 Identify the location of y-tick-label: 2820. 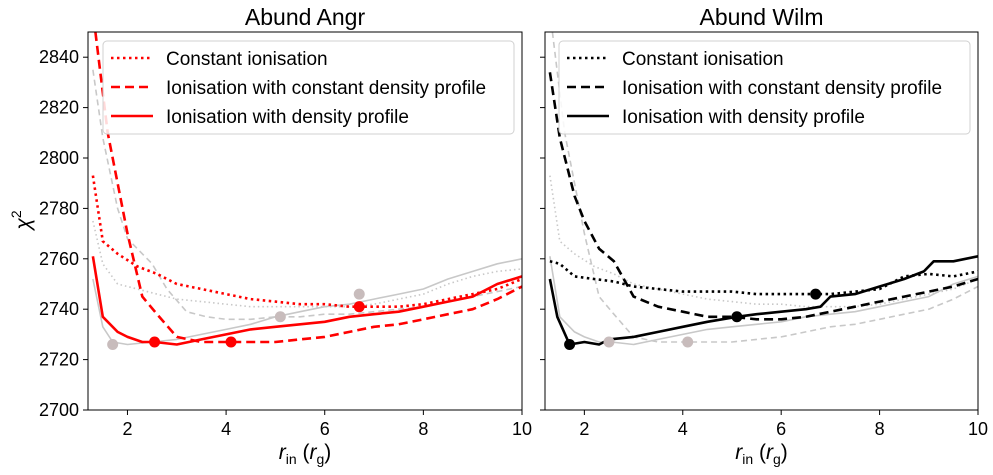
(59, 108).